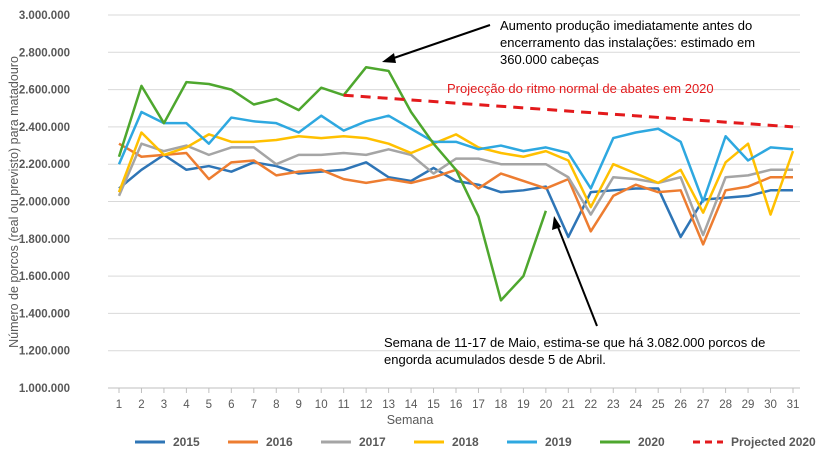  I want to click on series-line-projected-2020, so click(568, 111).